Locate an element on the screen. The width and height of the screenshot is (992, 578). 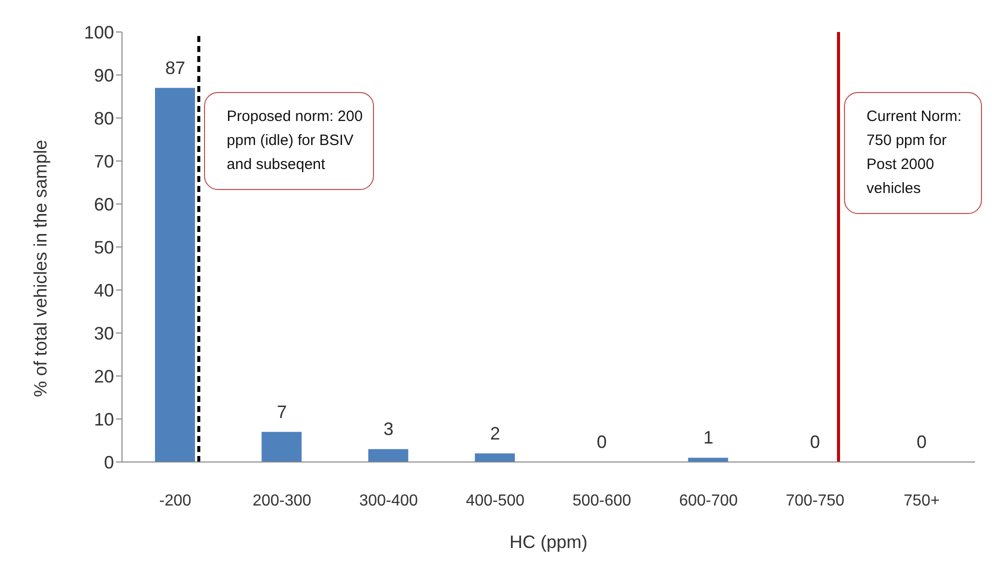
y-tick-label: 90 is located at coordinates (104, 75).